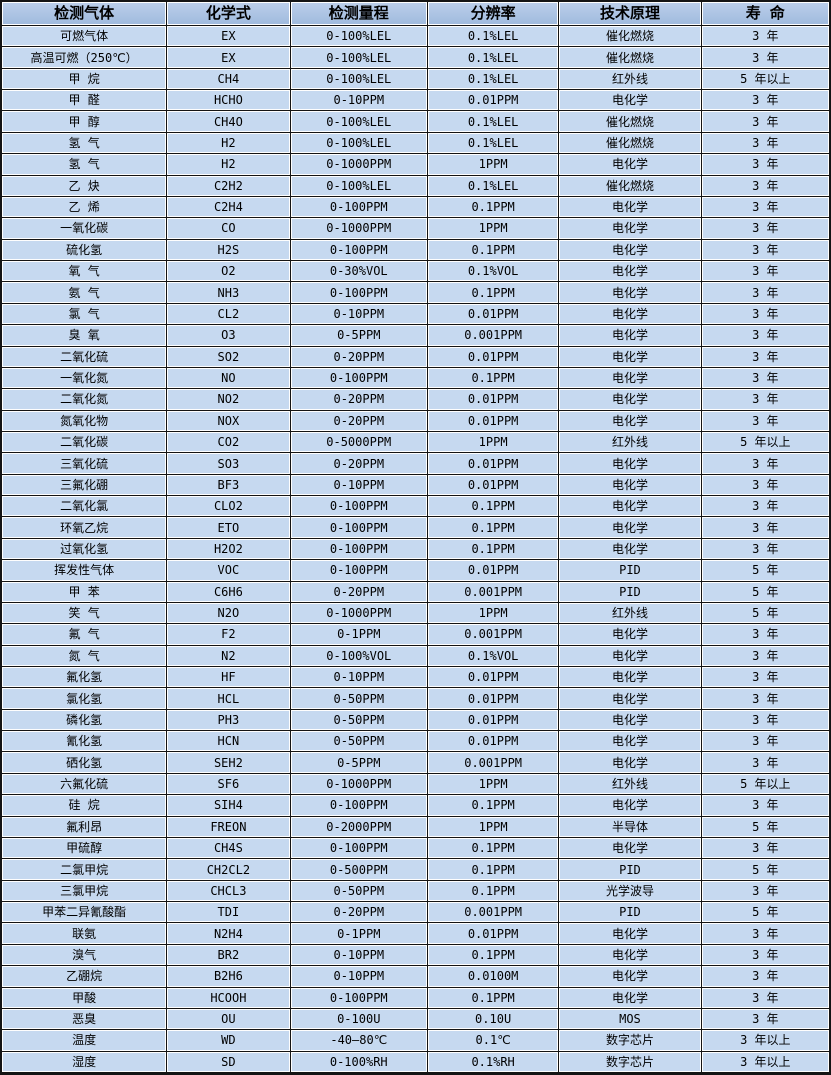 Image resolution: width=831 pixels, height=1075 pixels. I want to click on formula-cell: WD, so click(229, 1041).